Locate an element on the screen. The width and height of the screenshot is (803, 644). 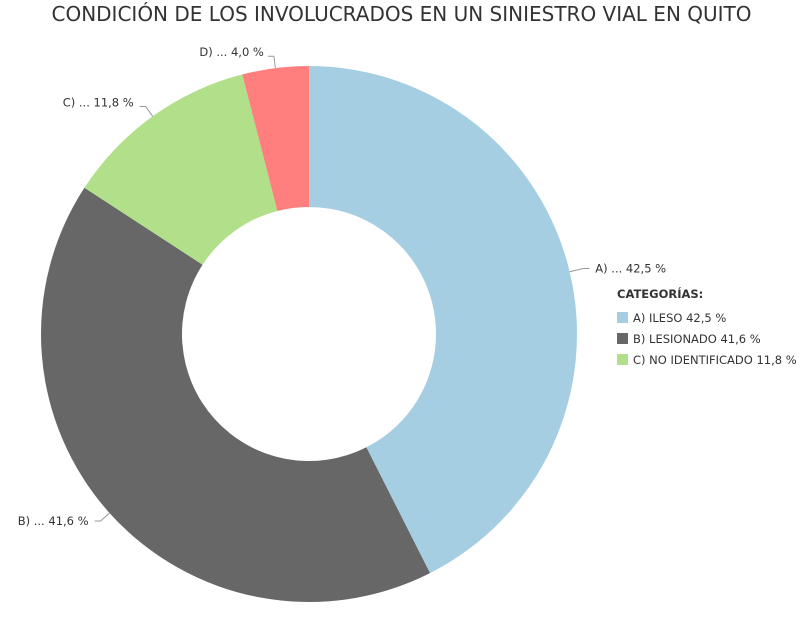
data-label-c: C) ... 11,8 % is located at coordinates (98, 103).